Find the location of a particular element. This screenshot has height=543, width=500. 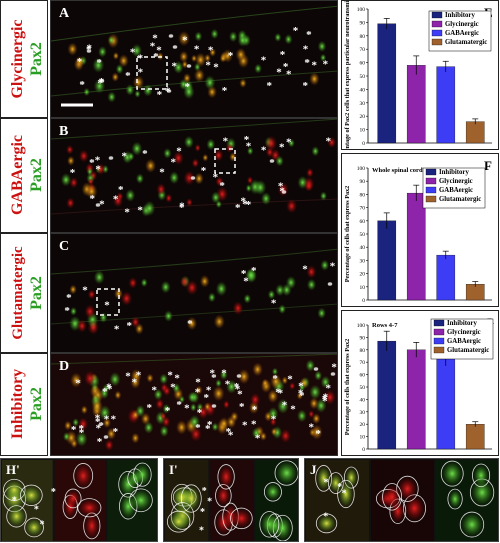

legend-label: Inhibitory is located at coordinates (460, 15).